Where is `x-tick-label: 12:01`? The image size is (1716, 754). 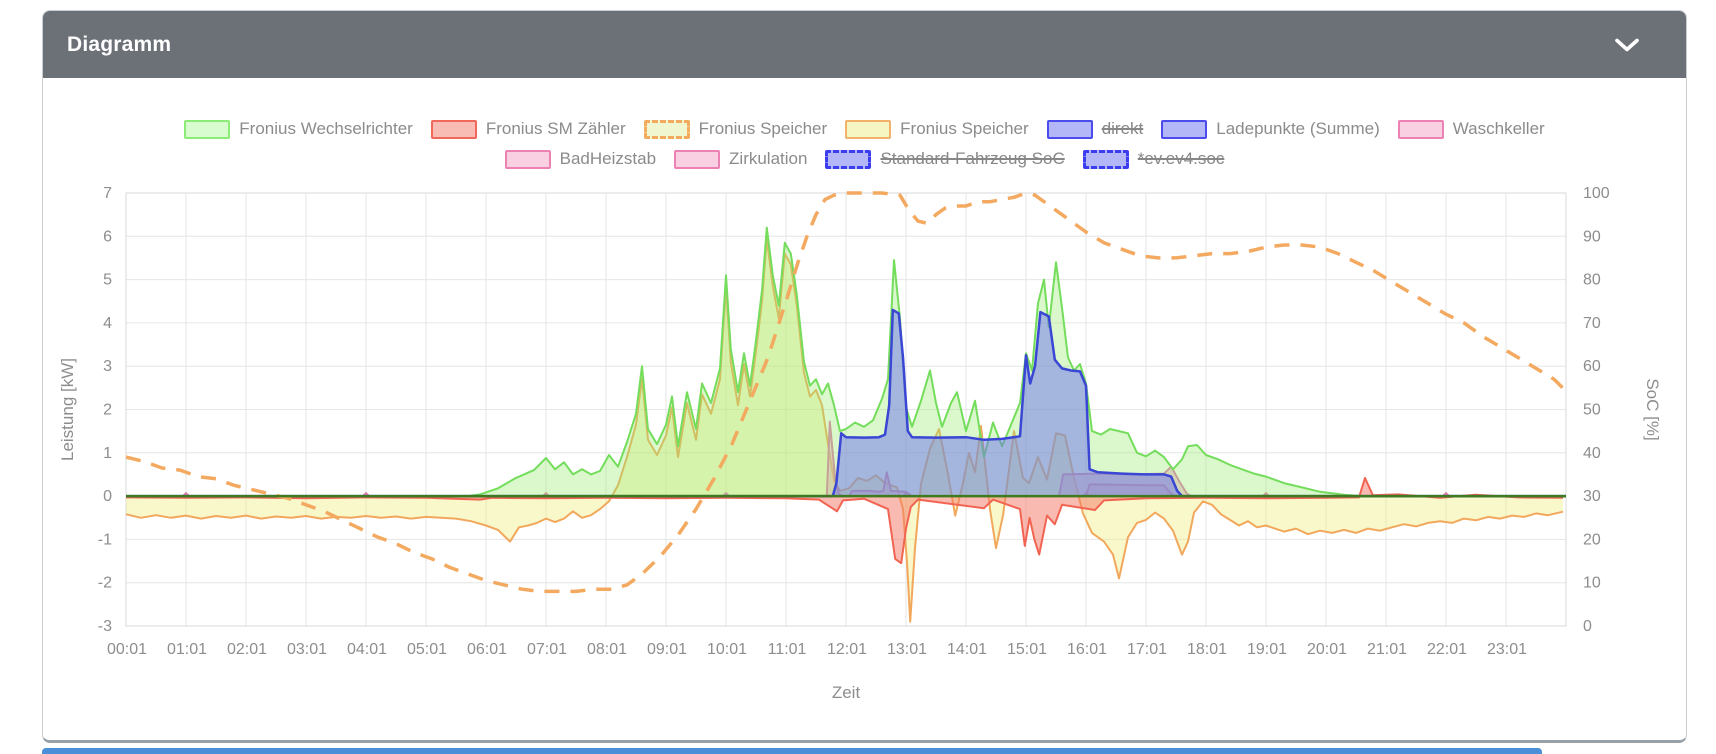 x-tick-label: 12:01 is located at coordinates (847, 649).